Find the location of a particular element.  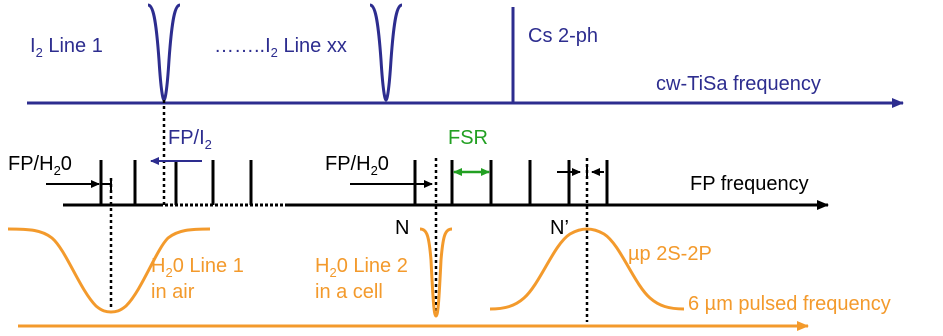

mup-label: µp 2S-2P is located at coordinates (670, 254).